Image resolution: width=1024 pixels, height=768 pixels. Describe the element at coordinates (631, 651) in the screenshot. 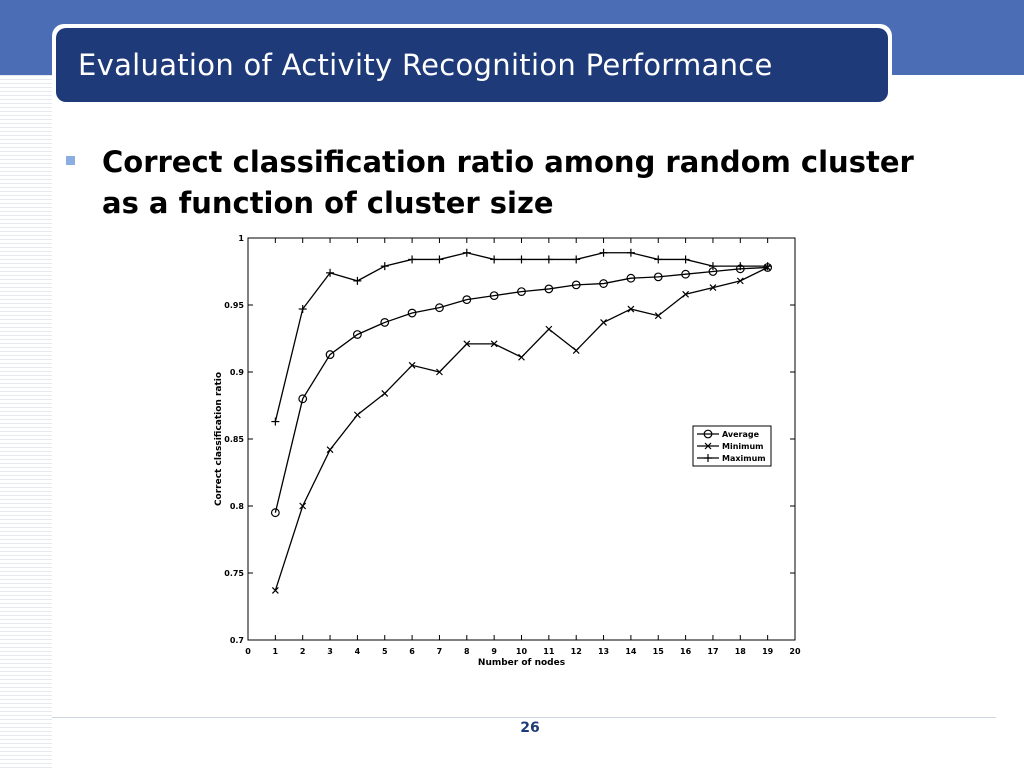

I see `x-tick-label: 14` at that location.